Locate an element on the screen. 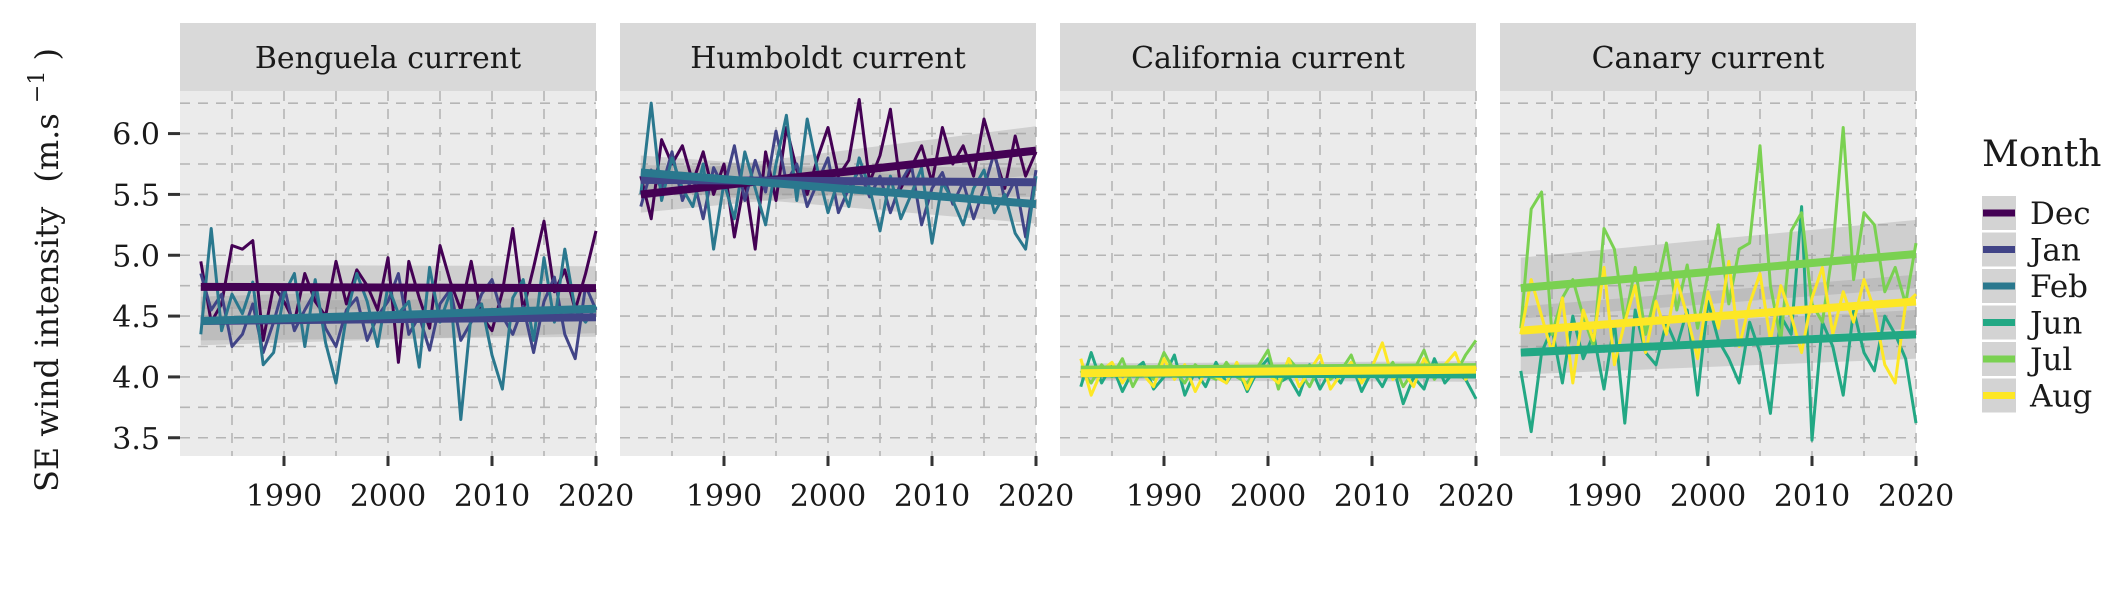 The image size is (2125, 590). panel-title: Humboldt current is located at coordinates (828, 58).